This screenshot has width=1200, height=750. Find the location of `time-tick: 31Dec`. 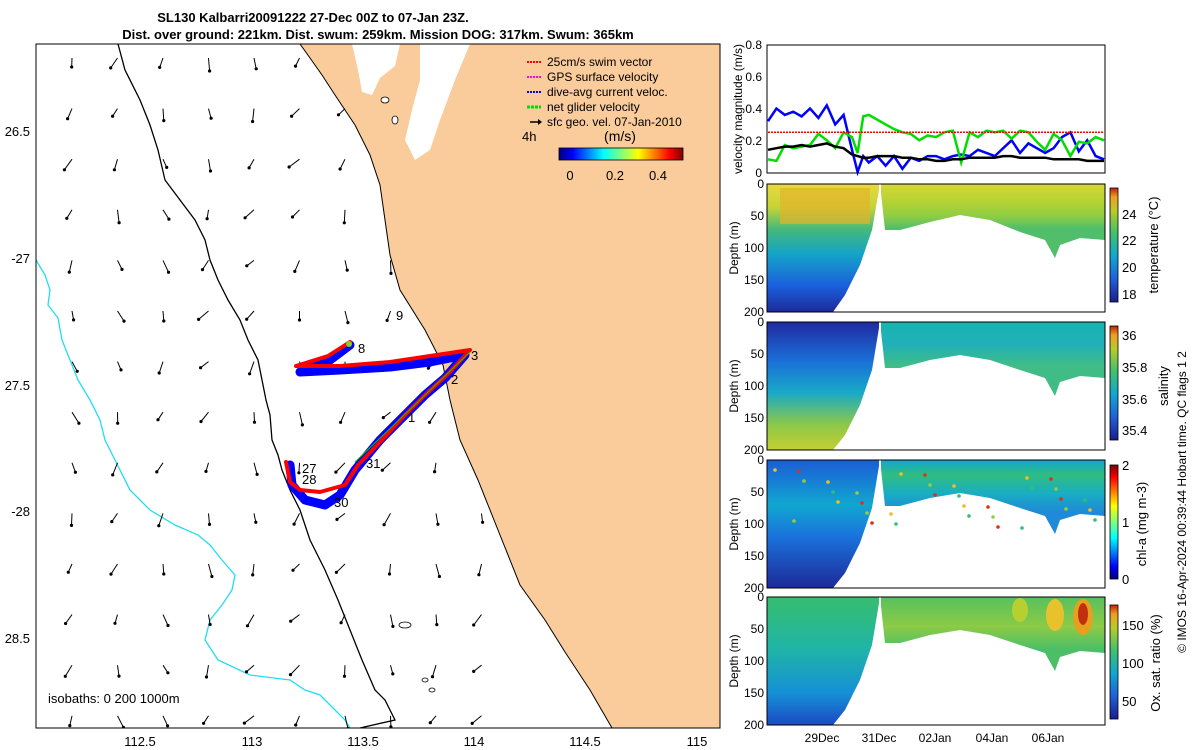

time-tick: 31Dec is located at coordinates (879, 738).